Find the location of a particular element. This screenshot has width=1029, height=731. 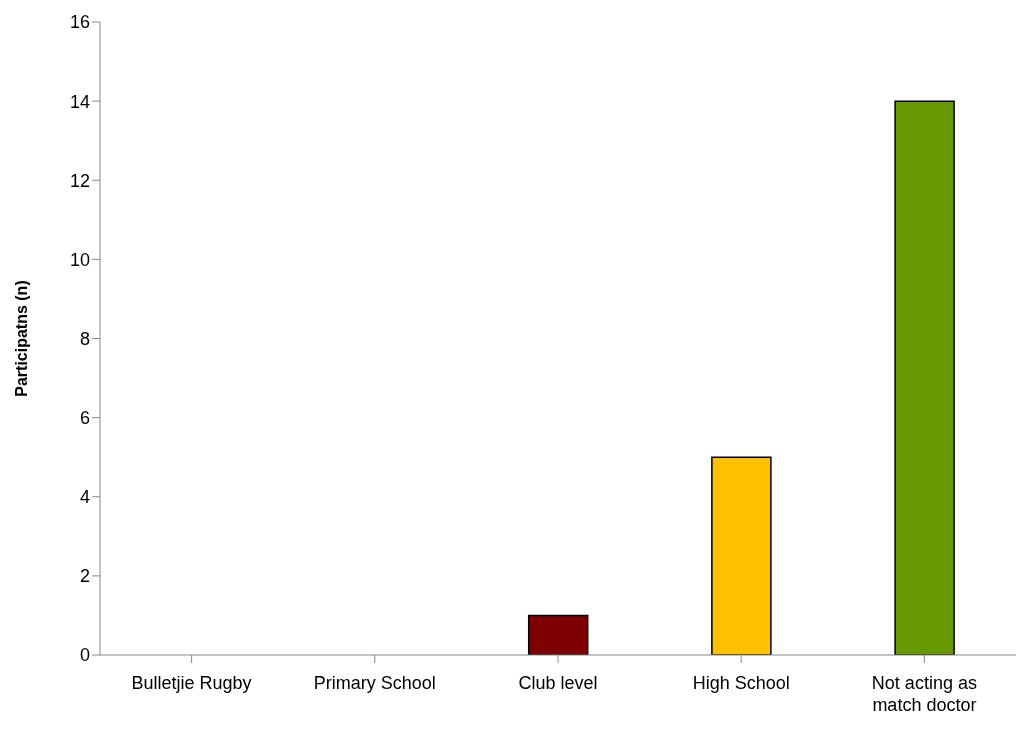

x-tick-label: Club level is located at coordinates (558, 683).